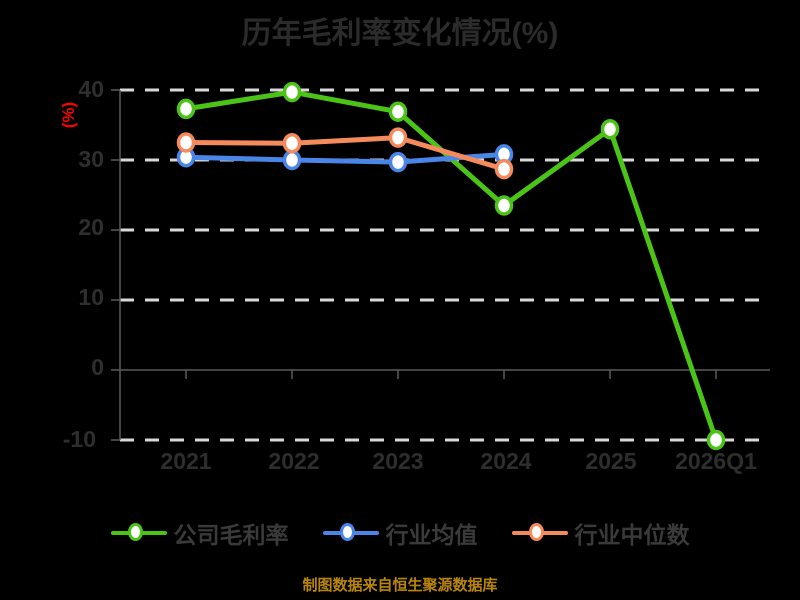  What do you see at coordinates (506, 461) in the screenshot?
I see `x-tick-label-2024: 2024` at bounding box center [506, 461].